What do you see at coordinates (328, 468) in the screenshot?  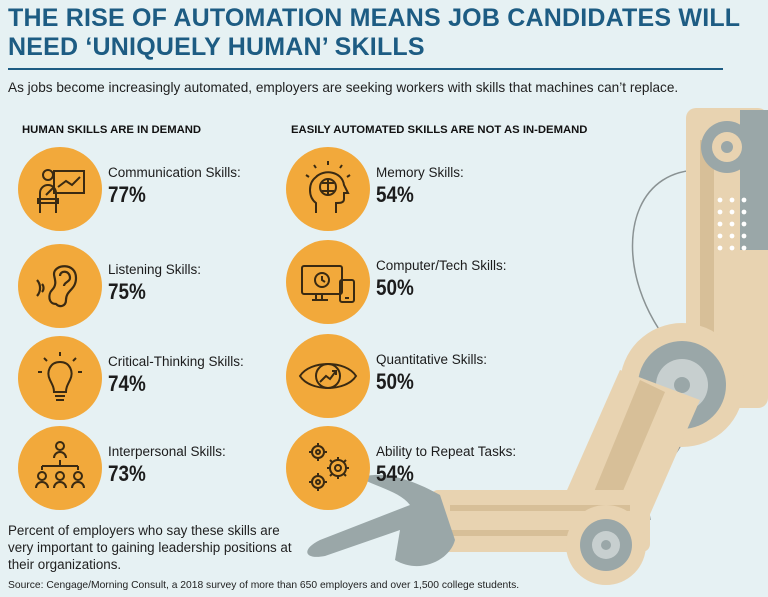 I see `gears-icon` at bounding box center [328, 468].